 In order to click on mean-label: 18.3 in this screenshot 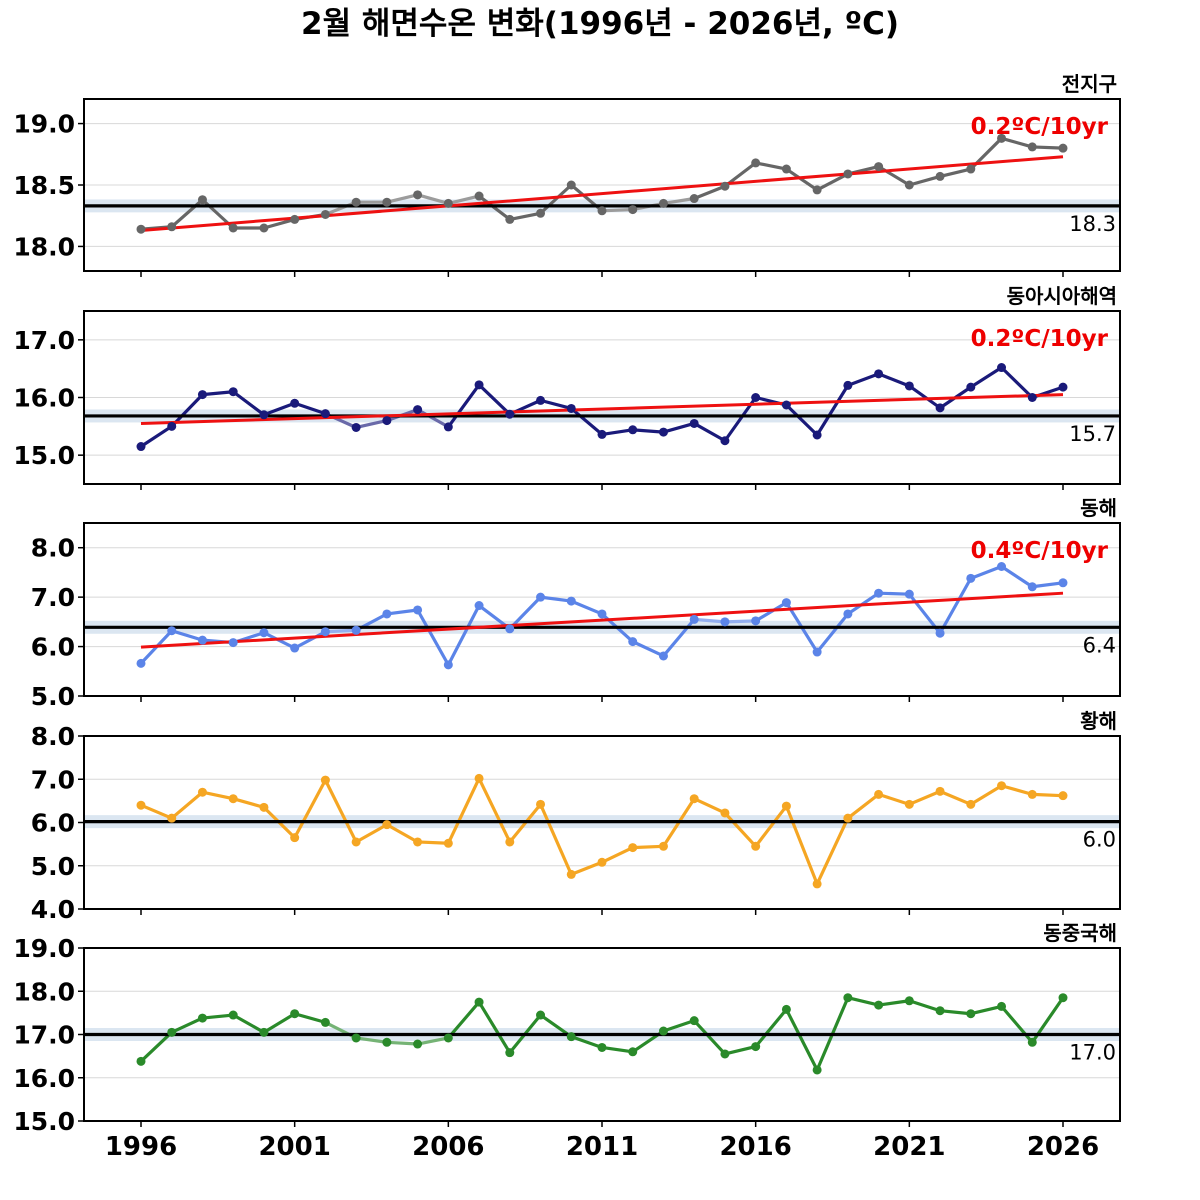, I will do `click(1092, 224)`.